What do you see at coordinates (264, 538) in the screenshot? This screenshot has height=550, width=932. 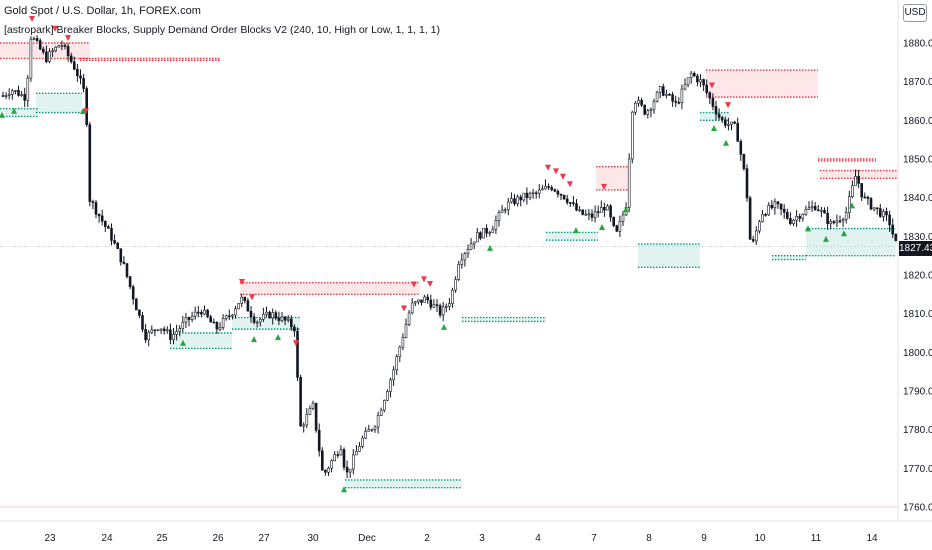 I see `time-tick-label: 27` at bounding box center [264, 538].